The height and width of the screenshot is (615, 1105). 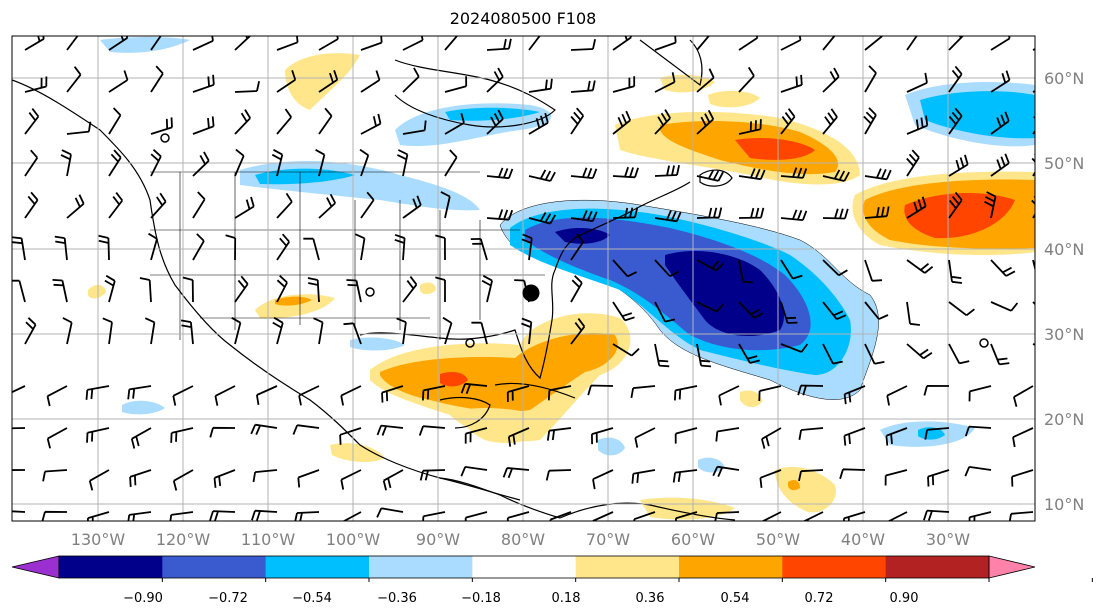 What do you see at coordinates (778, 539) in the screenshot?
I see `lon-label: 50°W` at bounding box center [778, 539].